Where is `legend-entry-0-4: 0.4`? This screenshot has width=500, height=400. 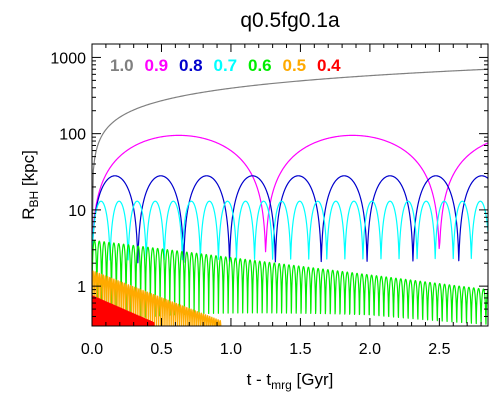 legend-entry-0-4: 0.4 is located at coordinates (329, 65).